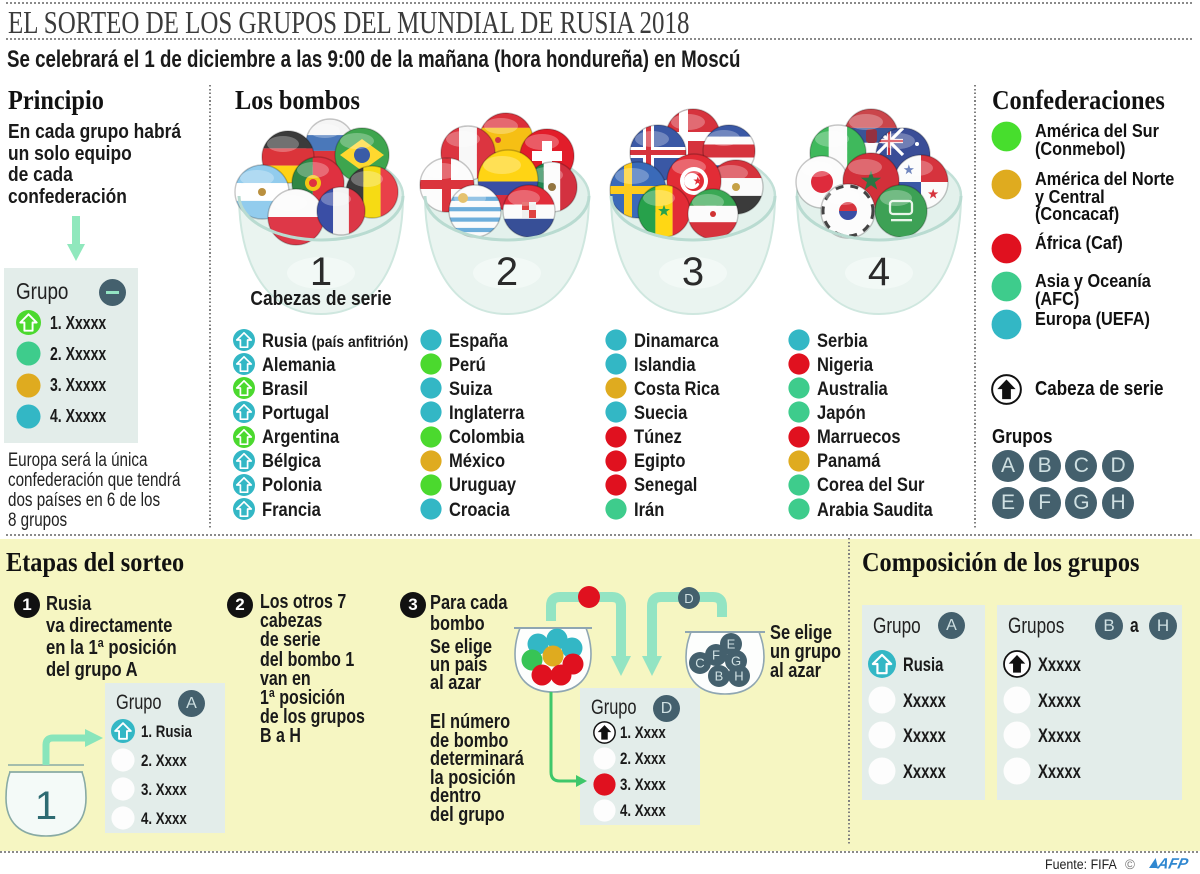 The height and width of the screenshot is (874, 1200). What do you see at coordinates (716, 655) in the screenshot?
I see `svg-text: F` at bounding box center [716, 655].